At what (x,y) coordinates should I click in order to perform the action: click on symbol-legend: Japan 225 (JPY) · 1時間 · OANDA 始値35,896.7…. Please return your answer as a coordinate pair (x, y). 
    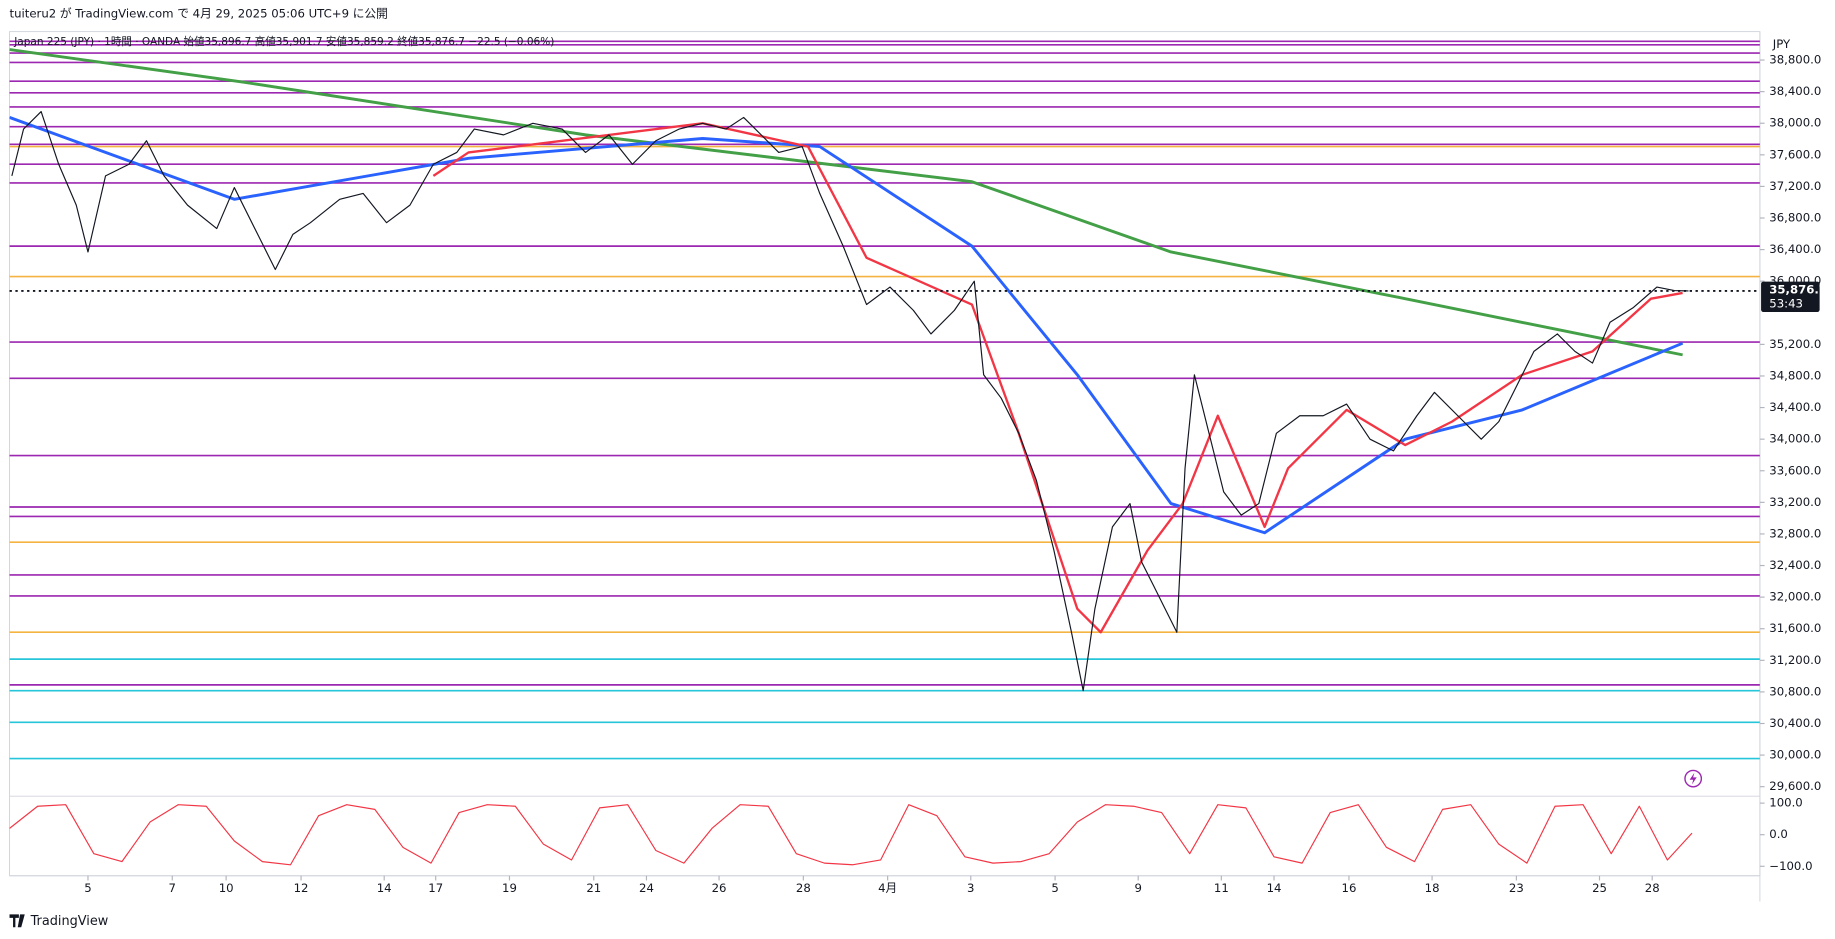
    Looking at the image, I should click on (283, 41).